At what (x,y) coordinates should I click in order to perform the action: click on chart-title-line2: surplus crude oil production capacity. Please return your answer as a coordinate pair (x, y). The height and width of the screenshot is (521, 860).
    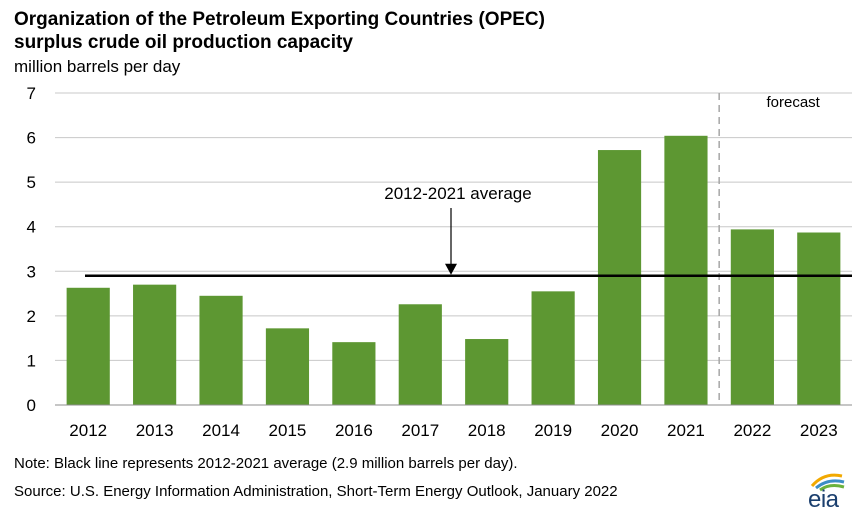
    Looking at the image, I should click on (183, 42).